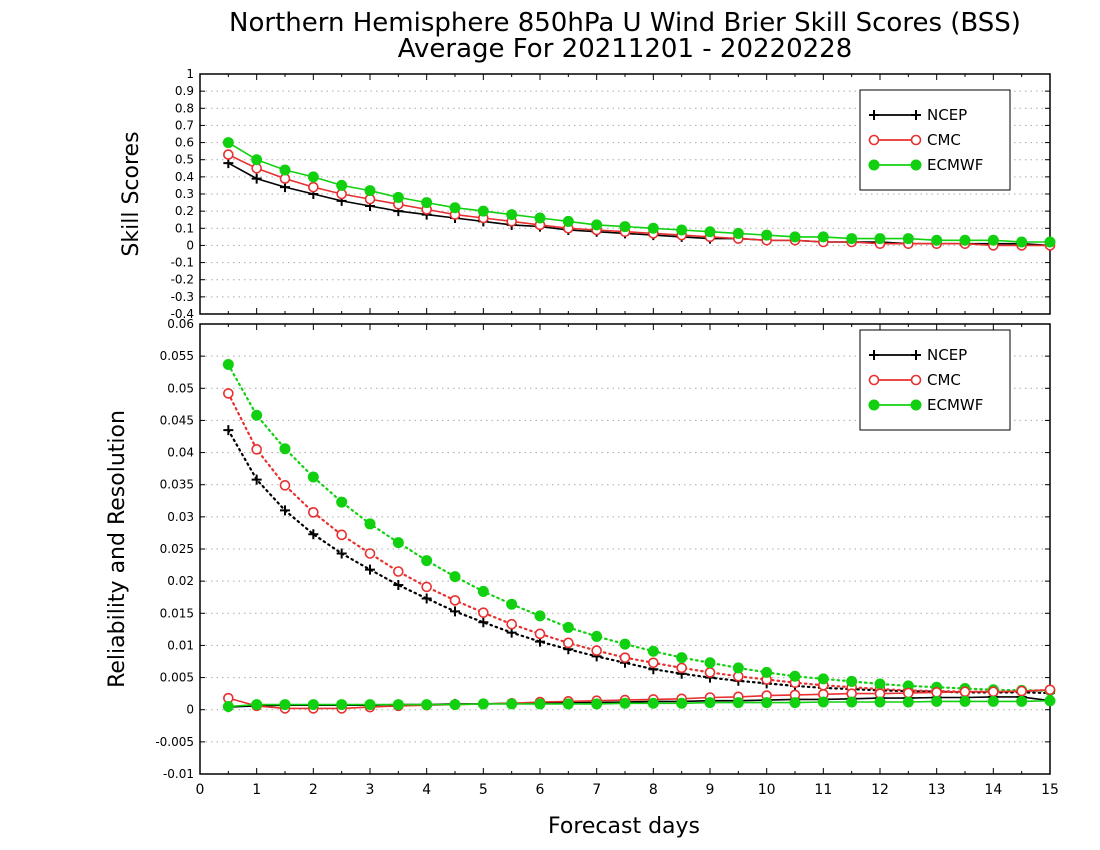 Image resolution: width=1100 pixels, height=850 pixels. Describe the element at coordinates (182, 280) in the screenshot. I see `y-tick-label: -0.2` at that location.